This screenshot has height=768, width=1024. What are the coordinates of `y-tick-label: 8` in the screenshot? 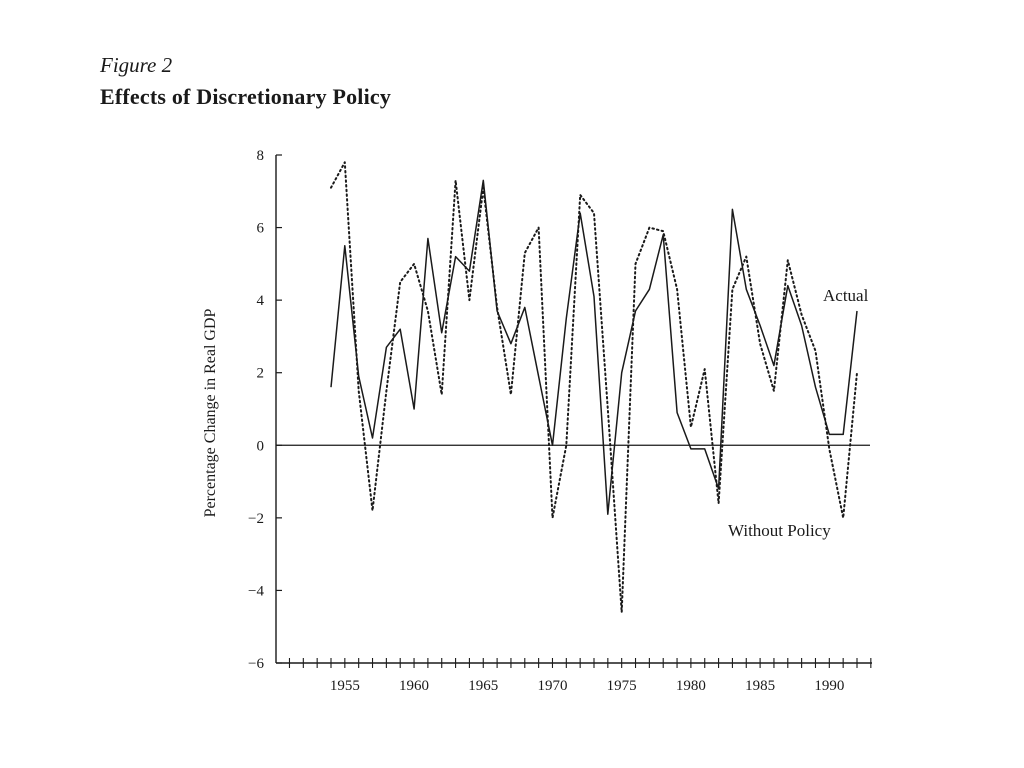 It's located at (261, 156).